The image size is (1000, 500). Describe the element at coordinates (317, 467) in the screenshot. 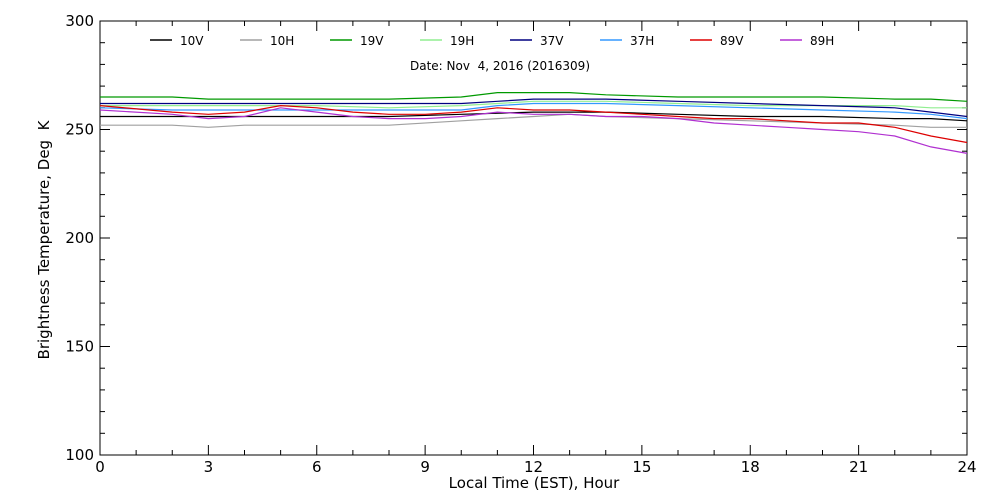

I see `x-tick-label: 6` at that location.